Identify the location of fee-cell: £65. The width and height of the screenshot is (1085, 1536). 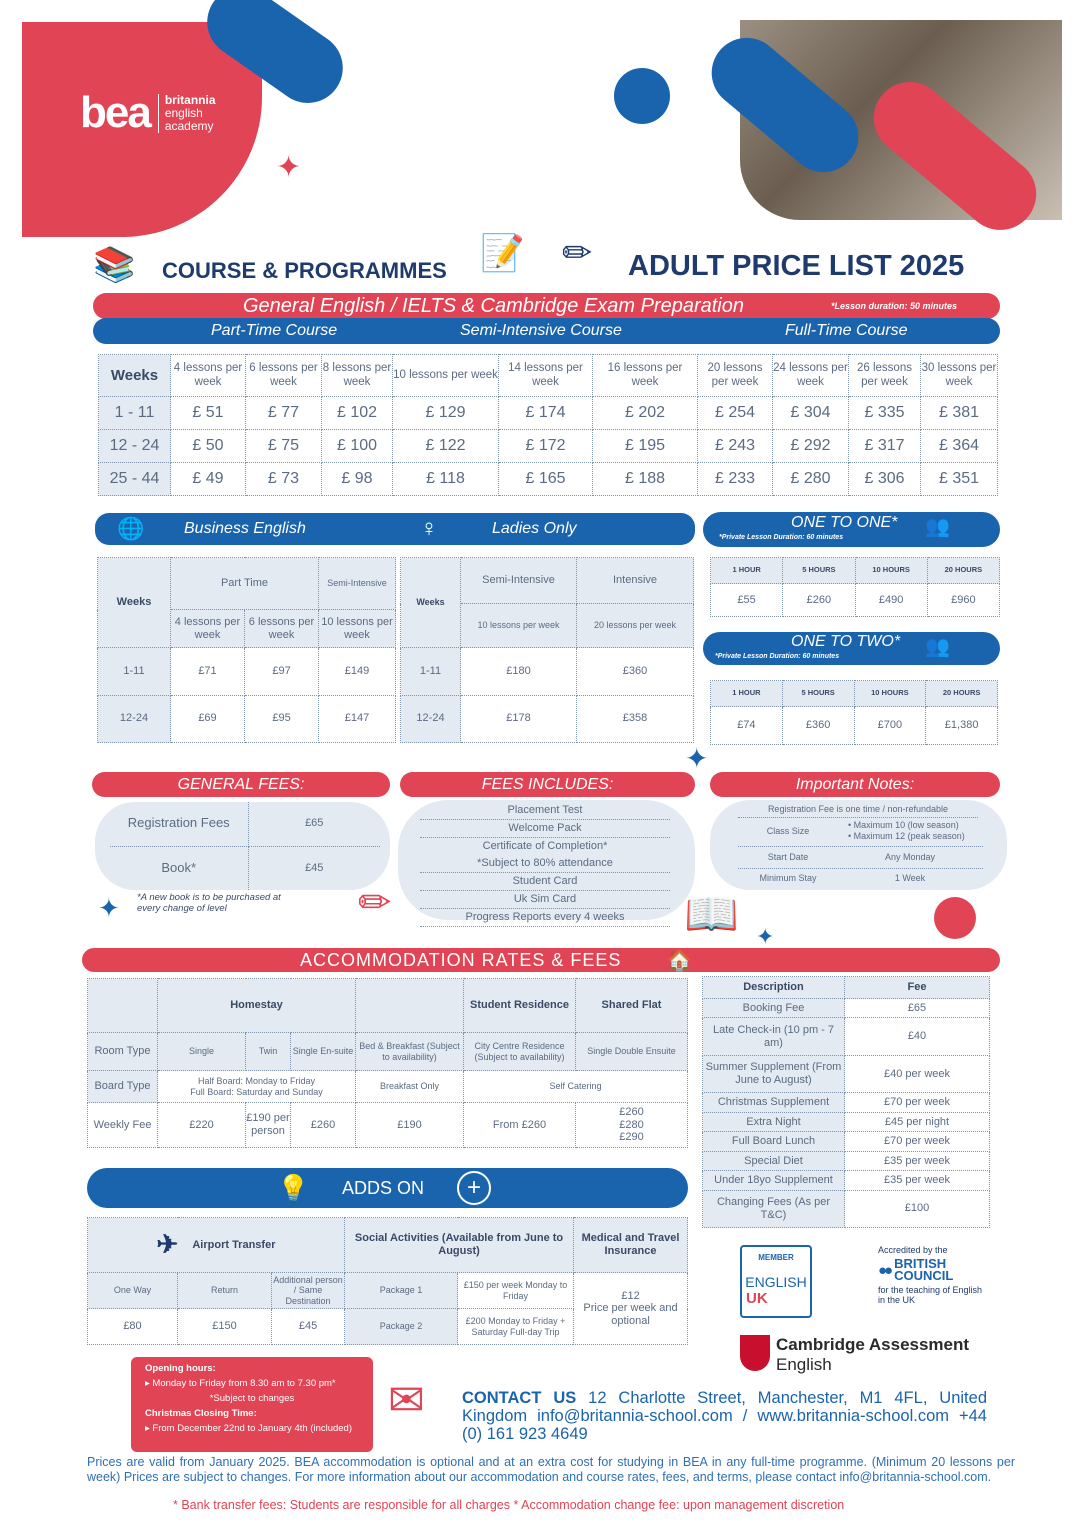
(917, 1008).